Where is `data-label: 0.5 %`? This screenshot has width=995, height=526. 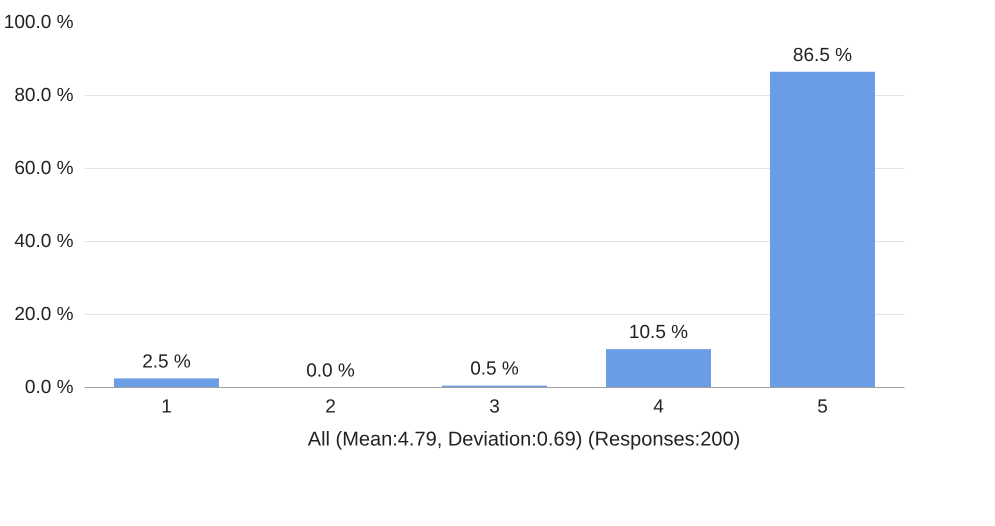
data-label: 0.5 % is located at coordinates (494, 369).